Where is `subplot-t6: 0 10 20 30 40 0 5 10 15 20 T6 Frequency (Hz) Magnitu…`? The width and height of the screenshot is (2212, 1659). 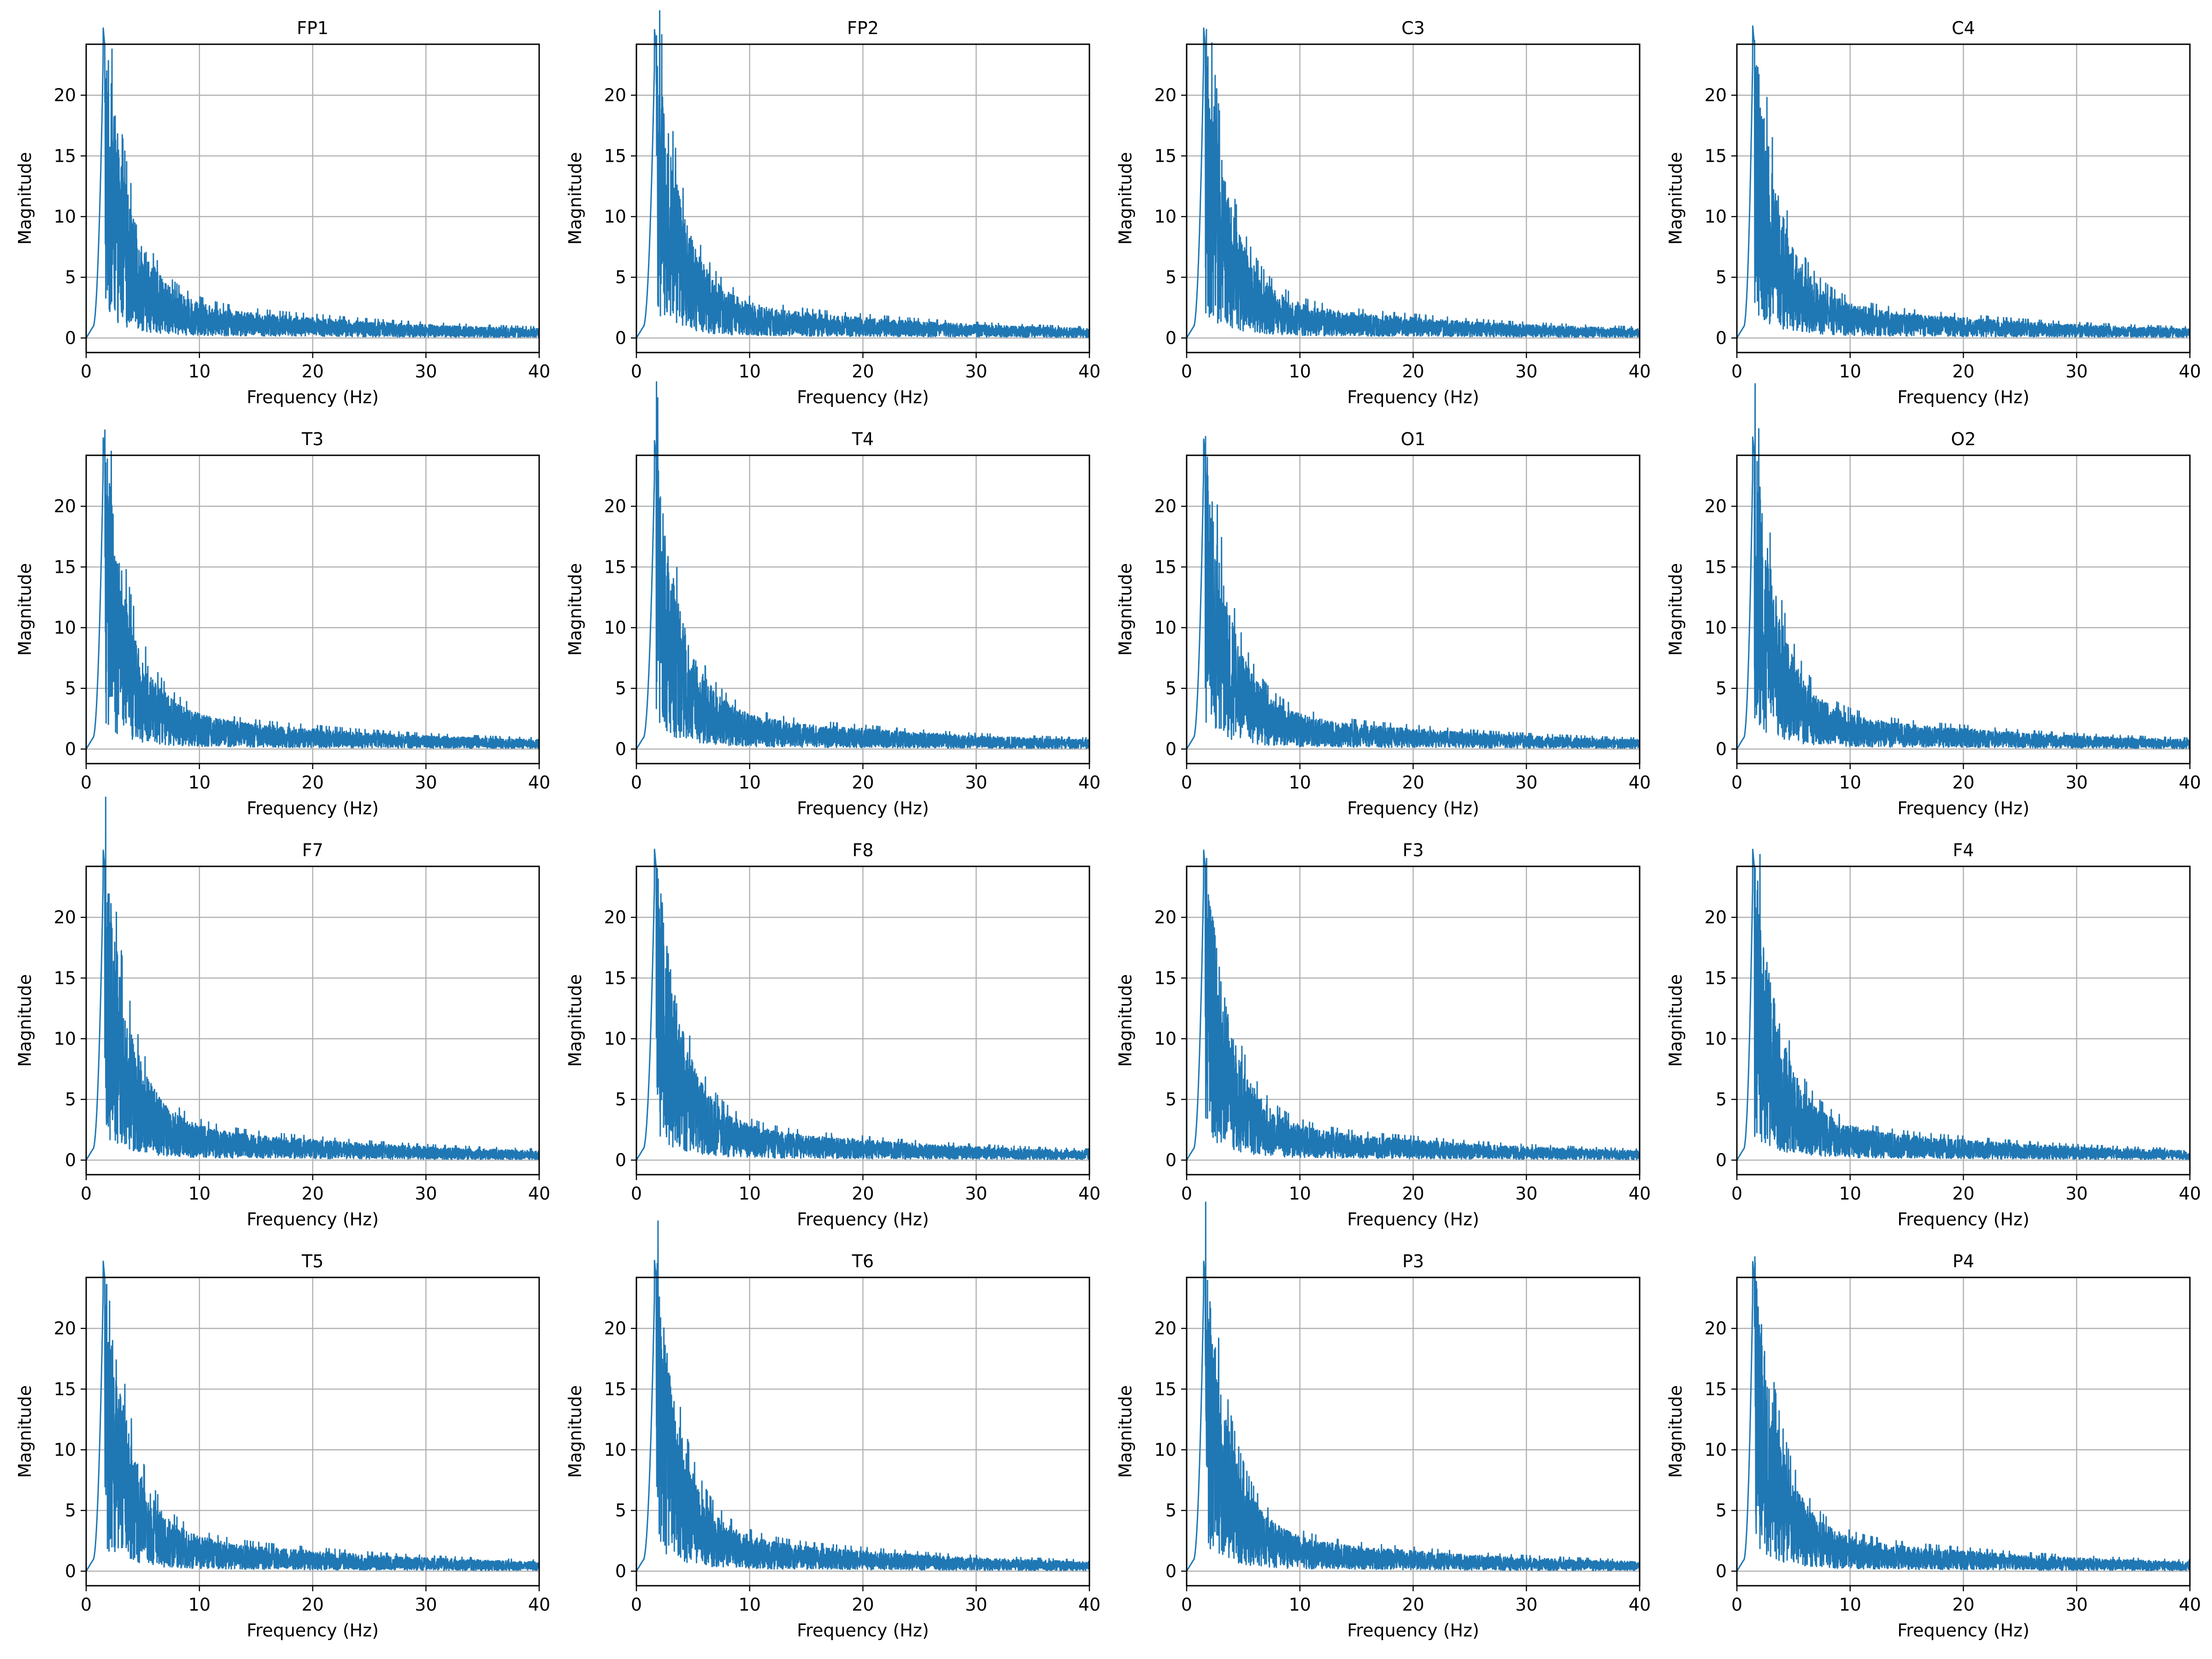
subplot-t6: 0 10 20 30 40 0 5 10 15 20 T6 Frequency (Hz) Magnitu… is located at coordinates (832, 1430).